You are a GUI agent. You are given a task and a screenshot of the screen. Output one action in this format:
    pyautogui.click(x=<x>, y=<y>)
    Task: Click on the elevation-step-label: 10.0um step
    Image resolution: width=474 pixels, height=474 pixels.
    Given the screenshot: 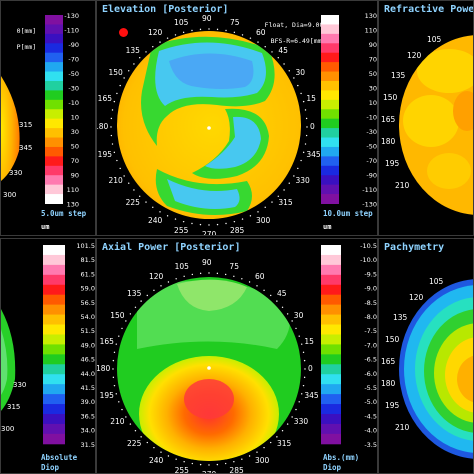 What is the action you would take?
    pyautogui.click(x=348, y=213)
    